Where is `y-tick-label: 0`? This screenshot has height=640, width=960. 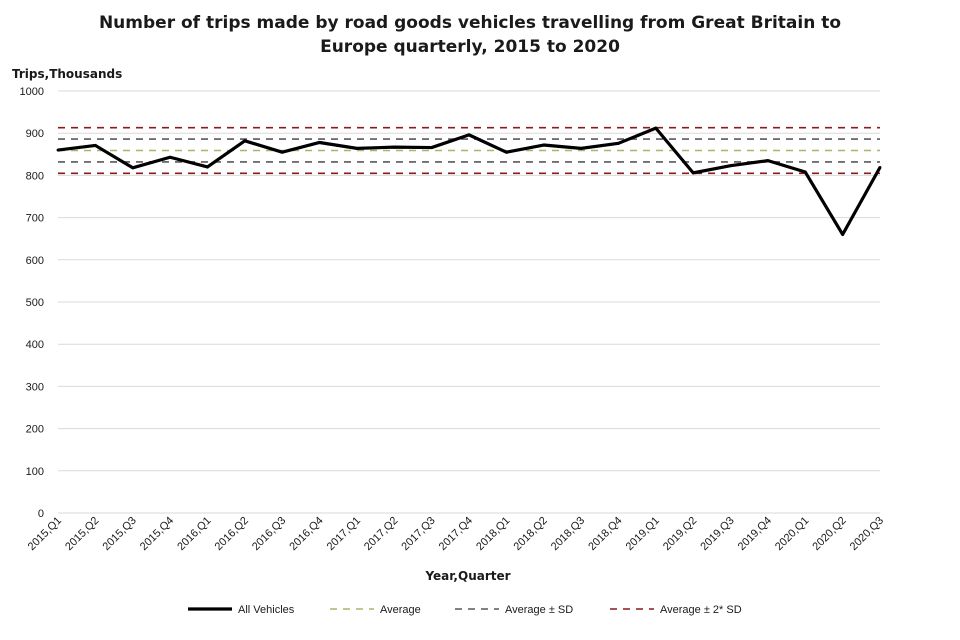
y-tick-label: 0 is located at coordinates (41, 514).